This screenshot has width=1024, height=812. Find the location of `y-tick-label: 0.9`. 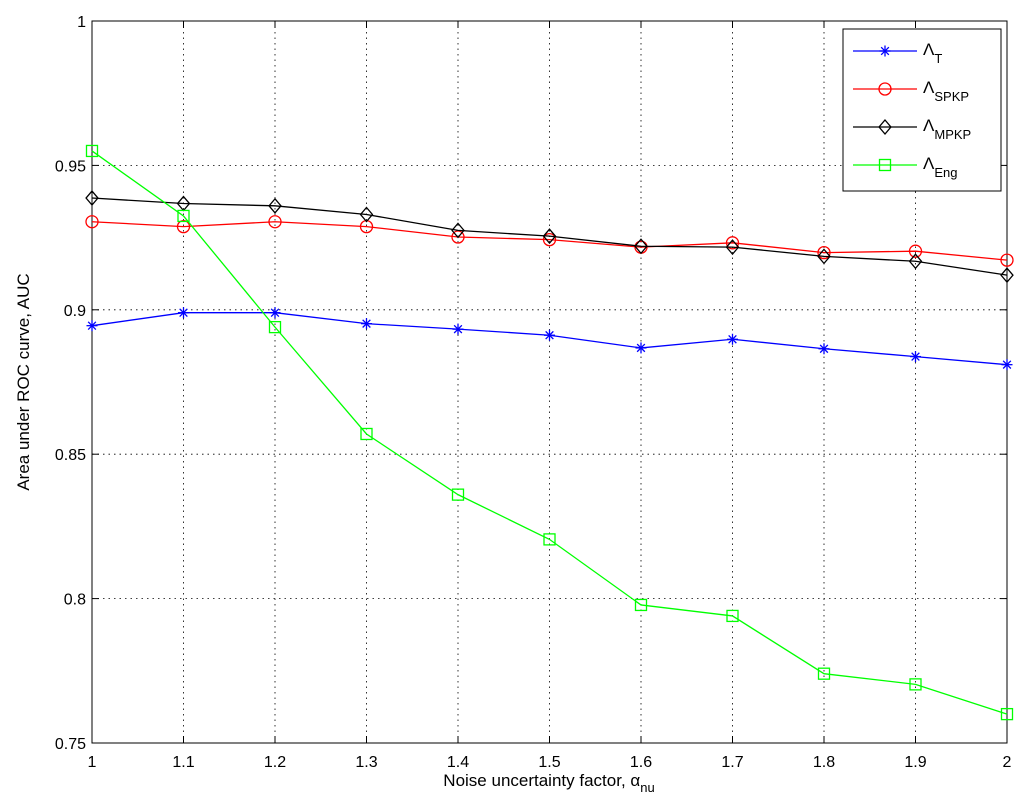

y-tick-label: 0.9 is located at coordinates (75, 311).